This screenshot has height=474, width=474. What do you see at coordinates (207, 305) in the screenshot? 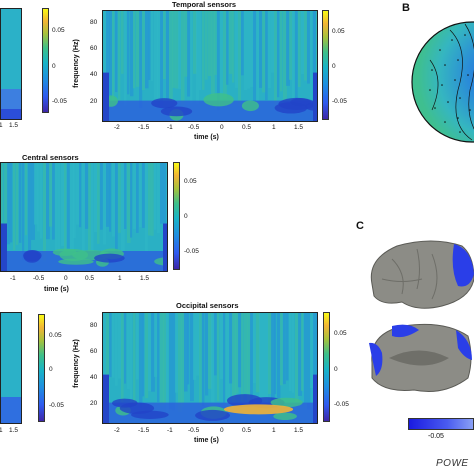
I see `panel-title-occipital: Occipital sensors` at bounding box center [207, 305].